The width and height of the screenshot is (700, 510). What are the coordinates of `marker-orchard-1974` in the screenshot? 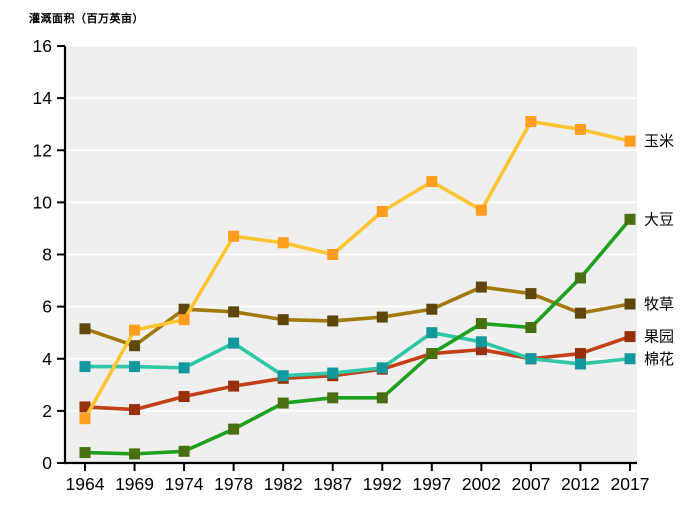 It's located at (184, 397).